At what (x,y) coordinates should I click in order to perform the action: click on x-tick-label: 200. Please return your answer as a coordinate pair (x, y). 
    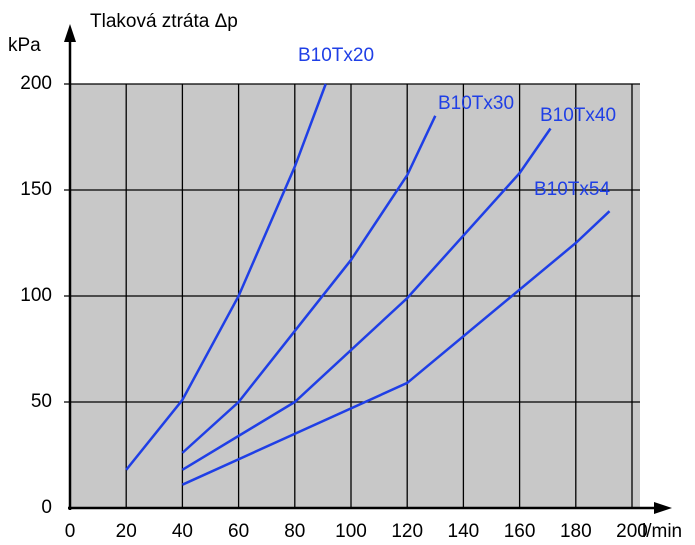
    Looking at the image, I should click on (632, 531).